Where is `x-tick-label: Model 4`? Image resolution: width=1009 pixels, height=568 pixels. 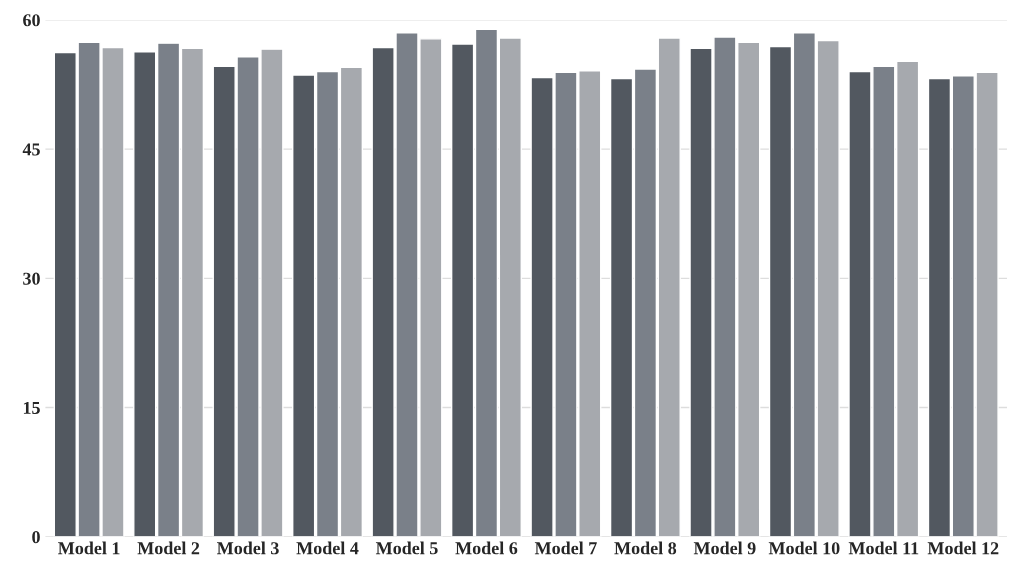 x-tick-label: Model 4 is located at coordinates (327, 548).